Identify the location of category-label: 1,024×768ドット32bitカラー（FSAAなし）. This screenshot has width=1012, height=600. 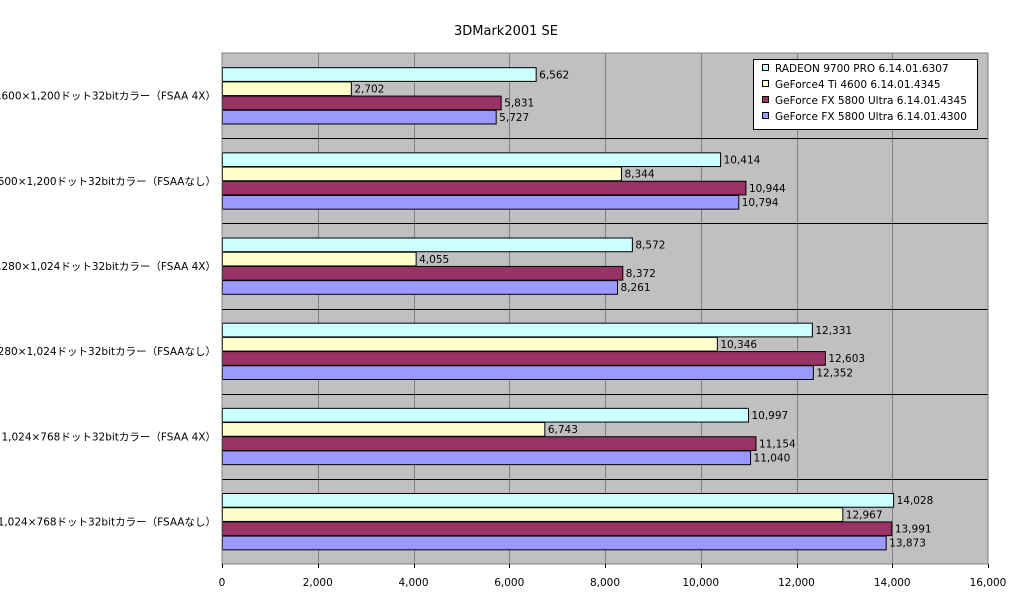
(108, 522).